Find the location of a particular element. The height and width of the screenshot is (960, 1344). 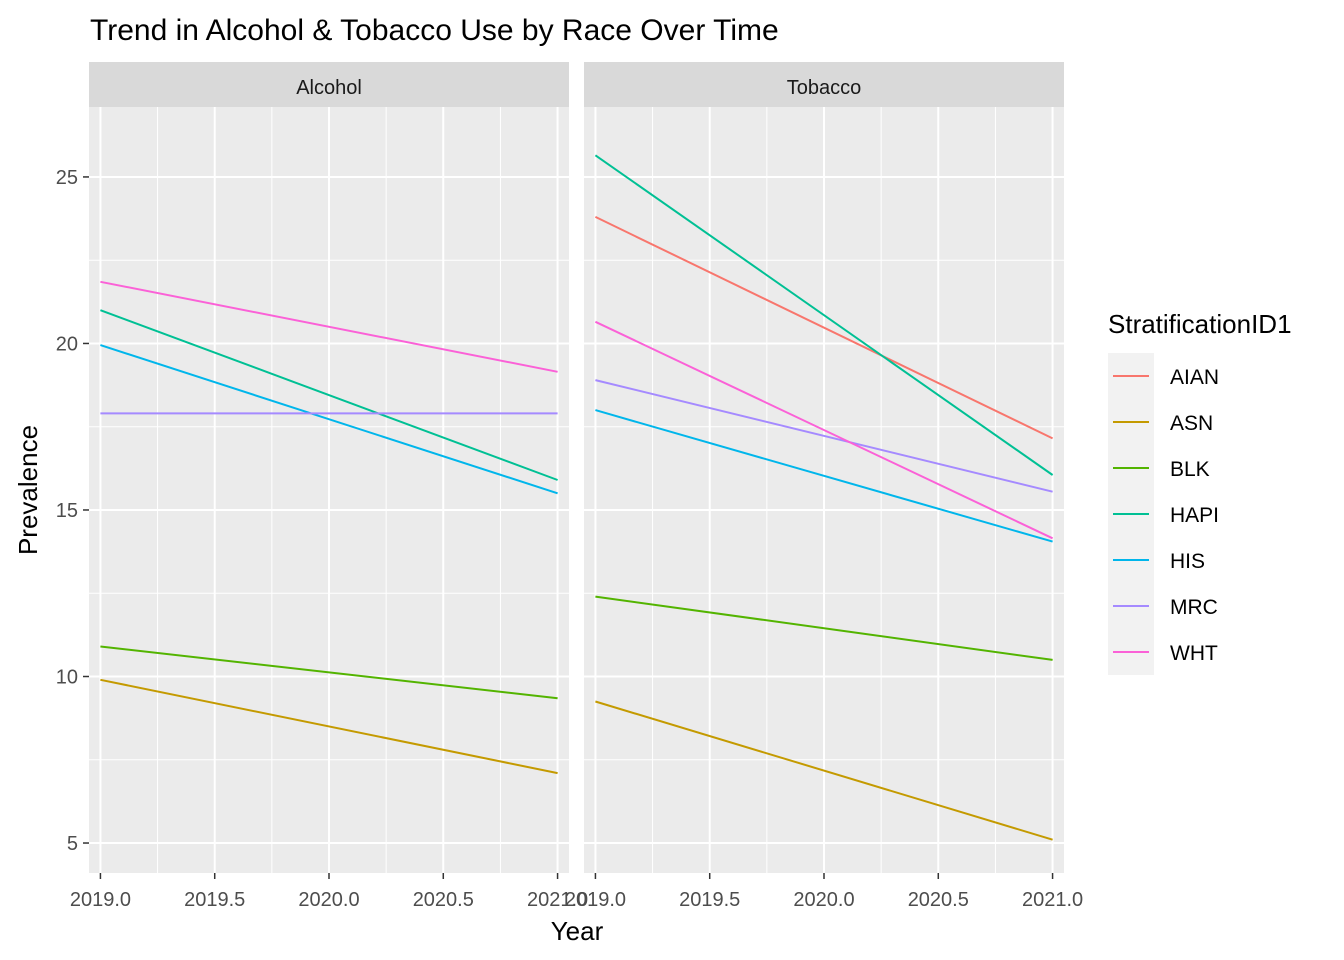

legend-label-mrc: MRC is located at coordinates (1194, 607).